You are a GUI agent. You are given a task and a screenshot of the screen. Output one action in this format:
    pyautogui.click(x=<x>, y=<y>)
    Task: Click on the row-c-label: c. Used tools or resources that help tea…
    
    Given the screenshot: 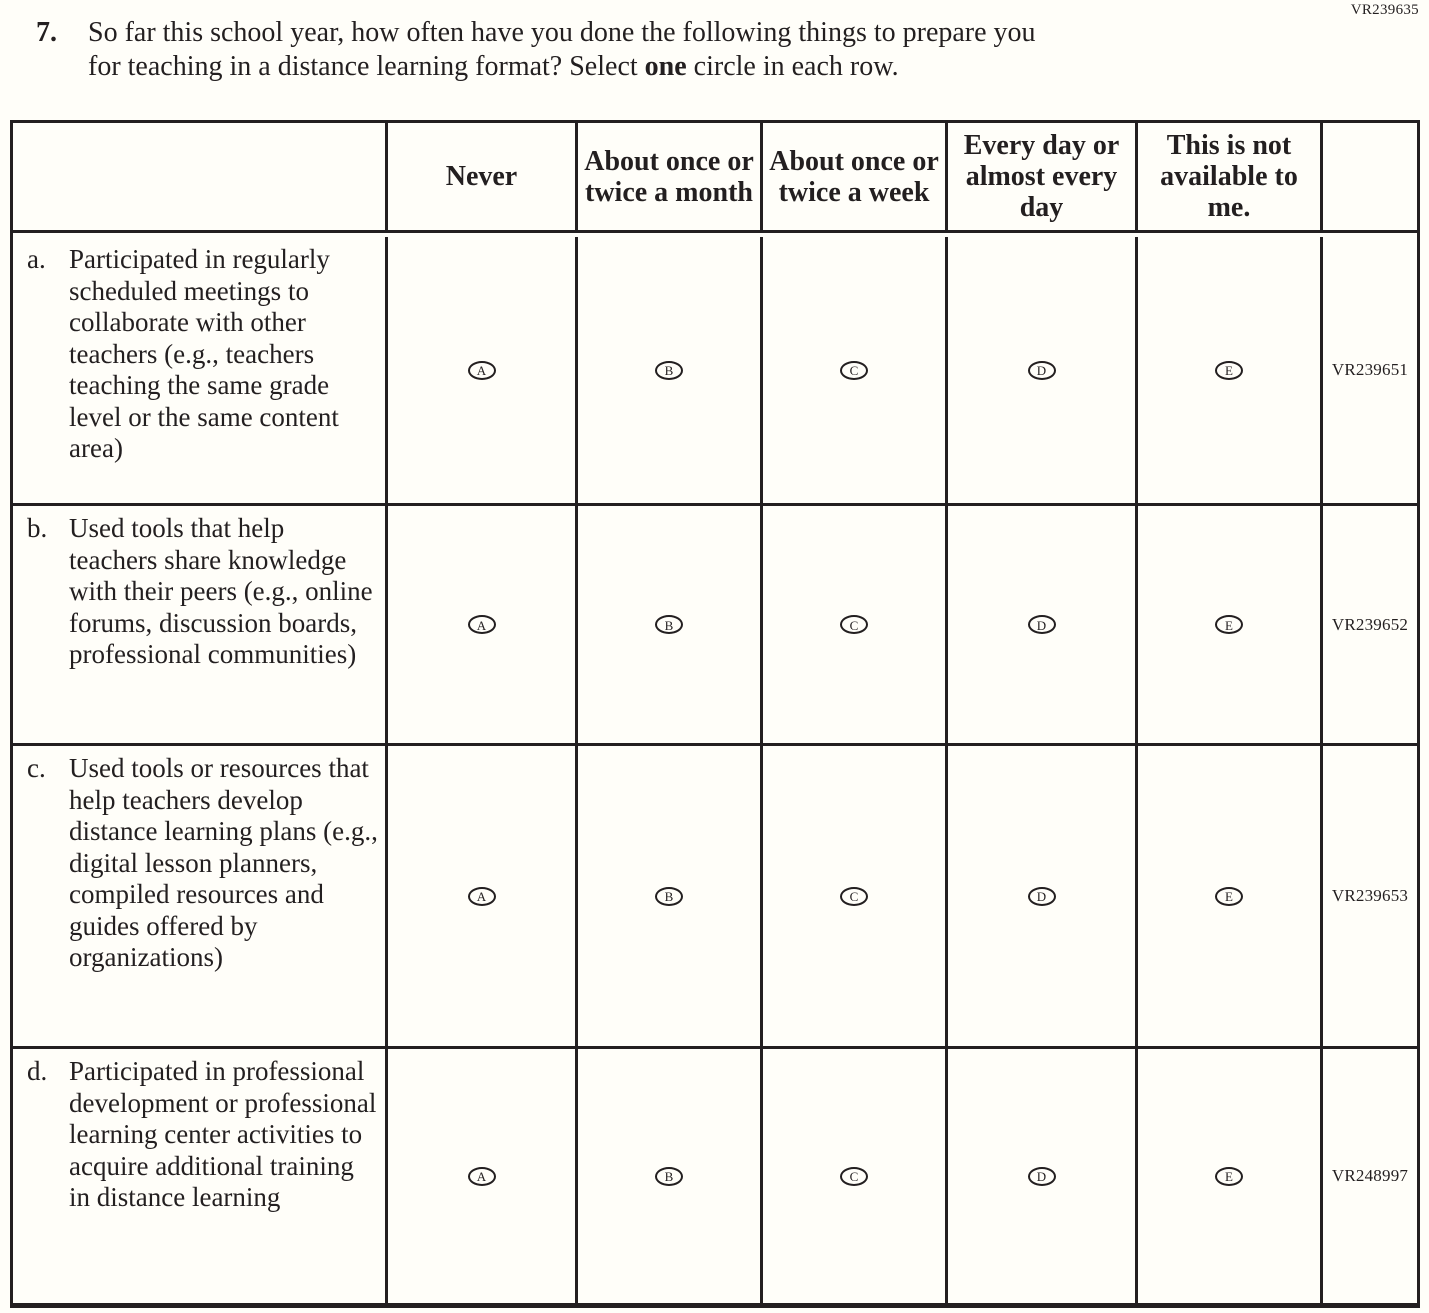 What is the action you would take?
    pyautogui.click(x=200, y=896)
    